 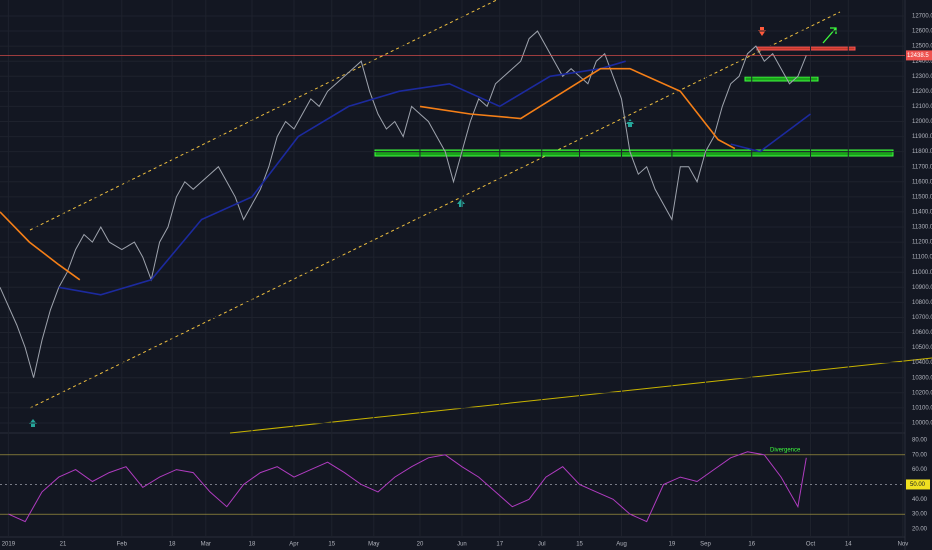 I want to click on x-tick-label: Apr, so click(x=293, y=545).